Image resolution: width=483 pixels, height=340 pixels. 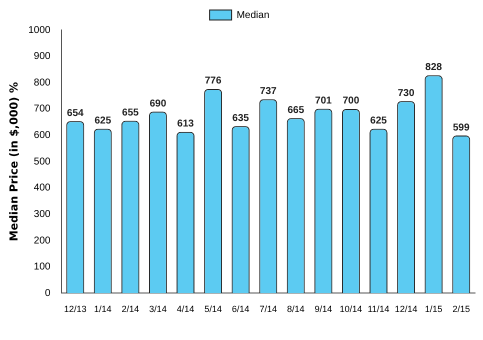 I want to click on x-tick-label: 6/14, so click(x=241, y=309).